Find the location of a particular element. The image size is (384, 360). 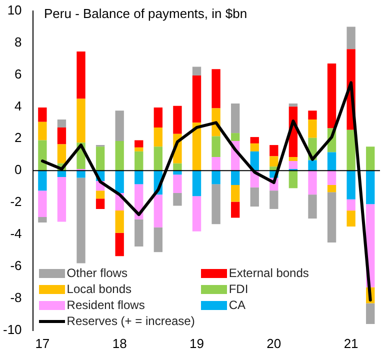

legend-label: Reserves (+ = increase) is located at coordinates (130, 321).